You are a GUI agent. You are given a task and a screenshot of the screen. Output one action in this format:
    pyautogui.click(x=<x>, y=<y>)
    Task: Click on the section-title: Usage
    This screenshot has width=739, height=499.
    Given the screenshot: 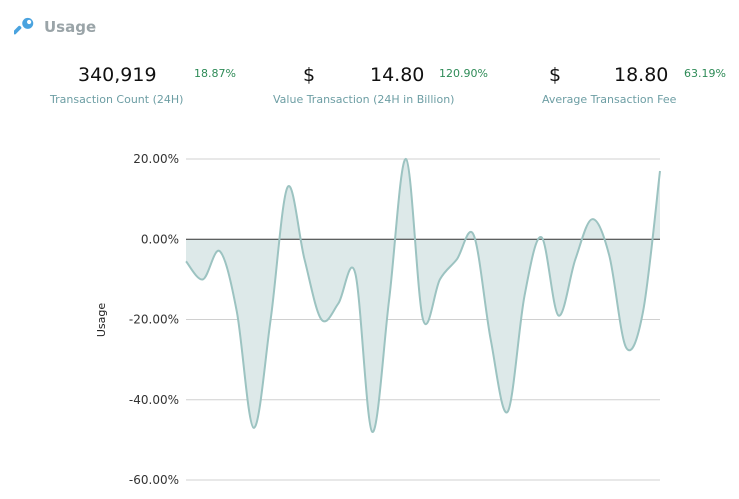 What is the action you would take?
    pyautogui.click(x=70, y=27)
    